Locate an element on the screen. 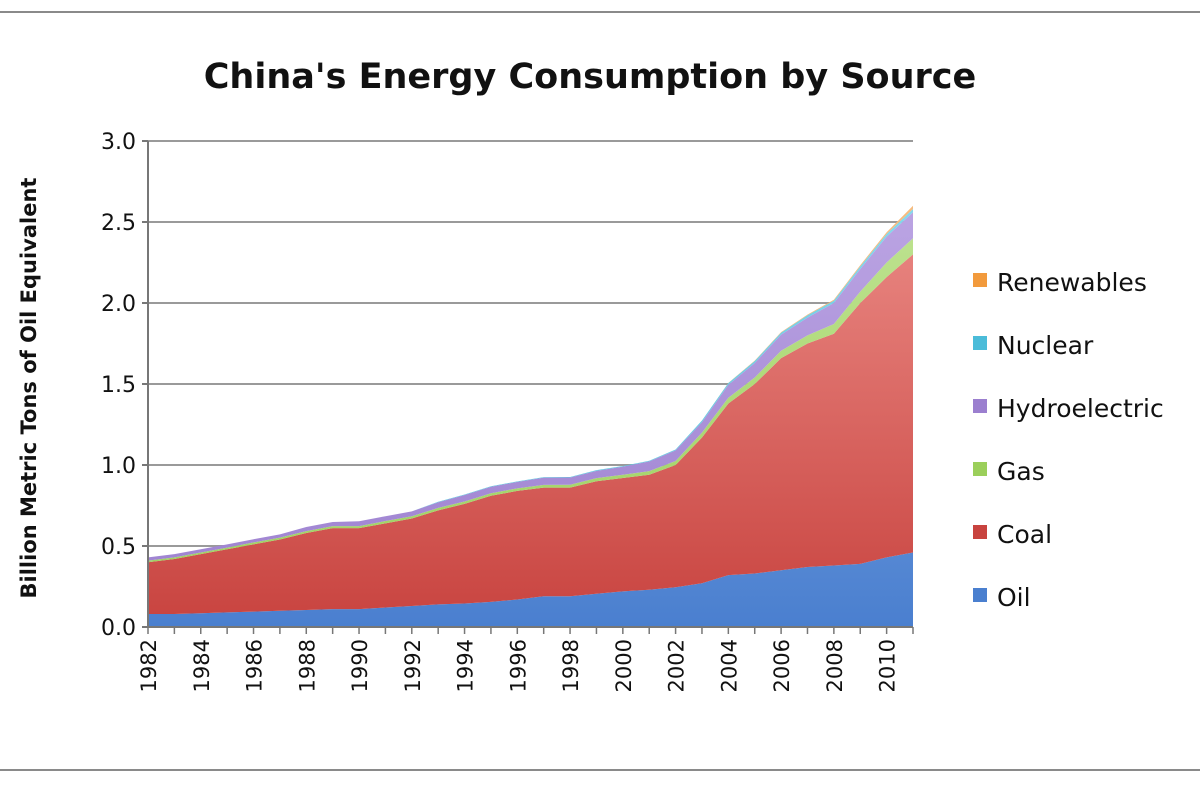 The height and width of the screenshot is (800, 1200). legend-item-hydroelectric: Hydroelectric is located at coordinates (1068, 408).